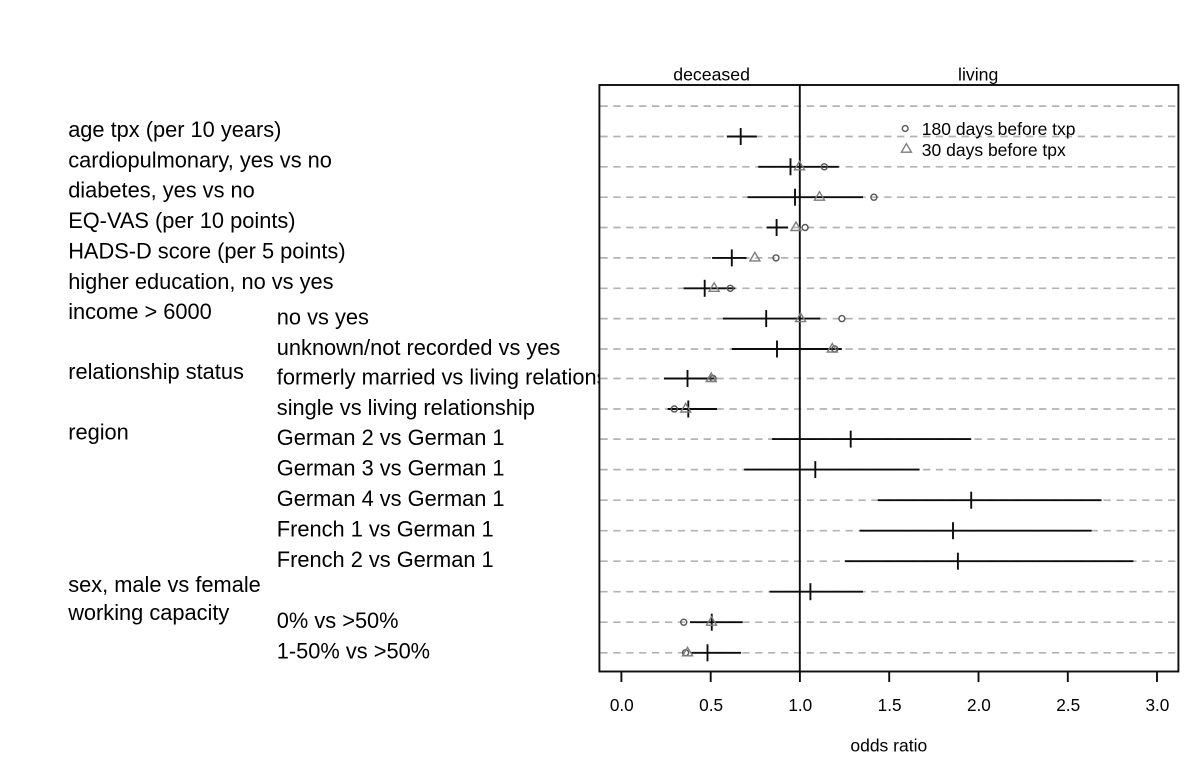 The width and height of the screenshot is (1200, 762). Describe the element at coordinates (206, 250) in the screenshot. I see `svg-text: HADS-D score (per 5 points)` at that location.